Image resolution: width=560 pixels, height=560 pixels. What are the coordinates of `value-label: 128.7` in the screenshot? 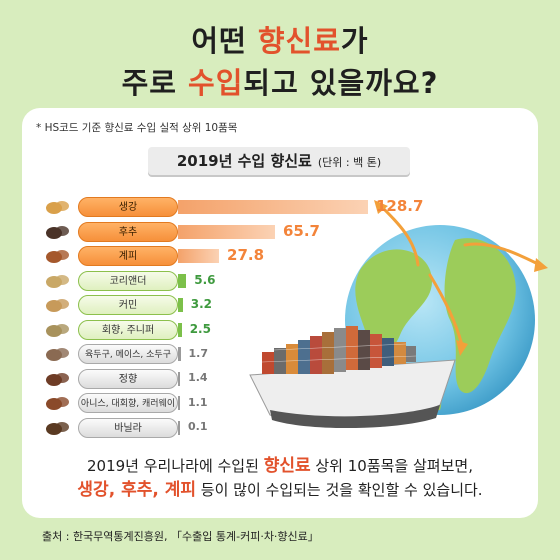 It's located at (400, 206).